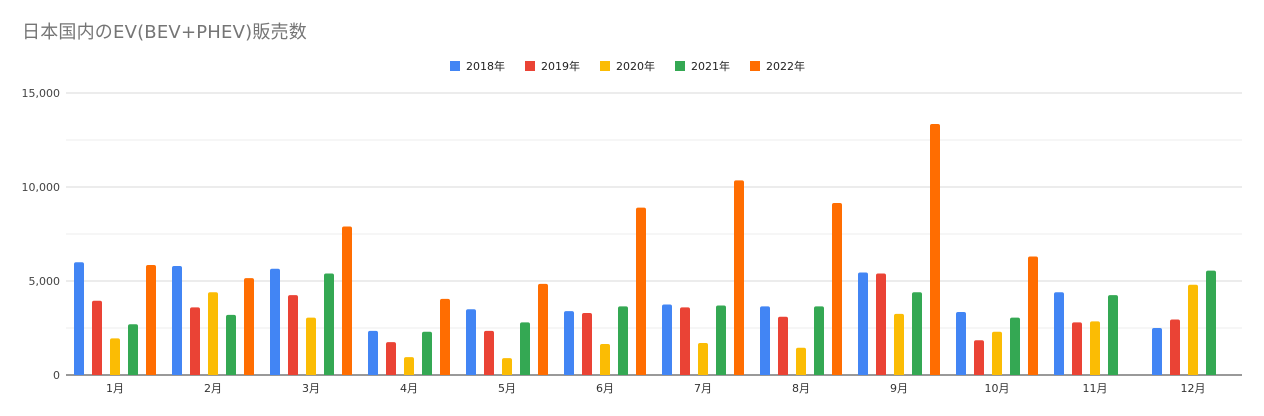 This screenshot has width=1264, height=416. I want to click on x-tick-label: 4月, so click(409, 388).